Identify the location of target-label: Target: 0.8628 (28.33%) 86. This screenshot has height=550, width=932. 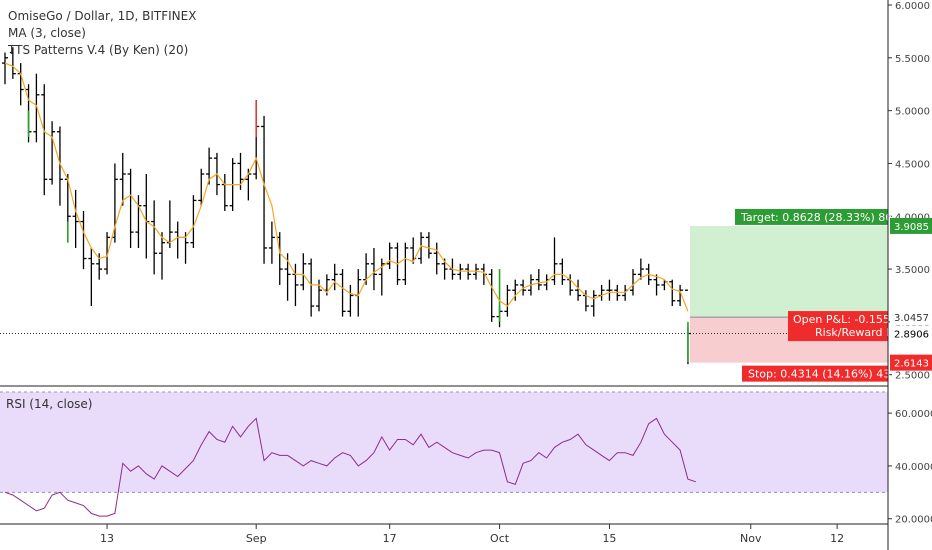
(816, 217).